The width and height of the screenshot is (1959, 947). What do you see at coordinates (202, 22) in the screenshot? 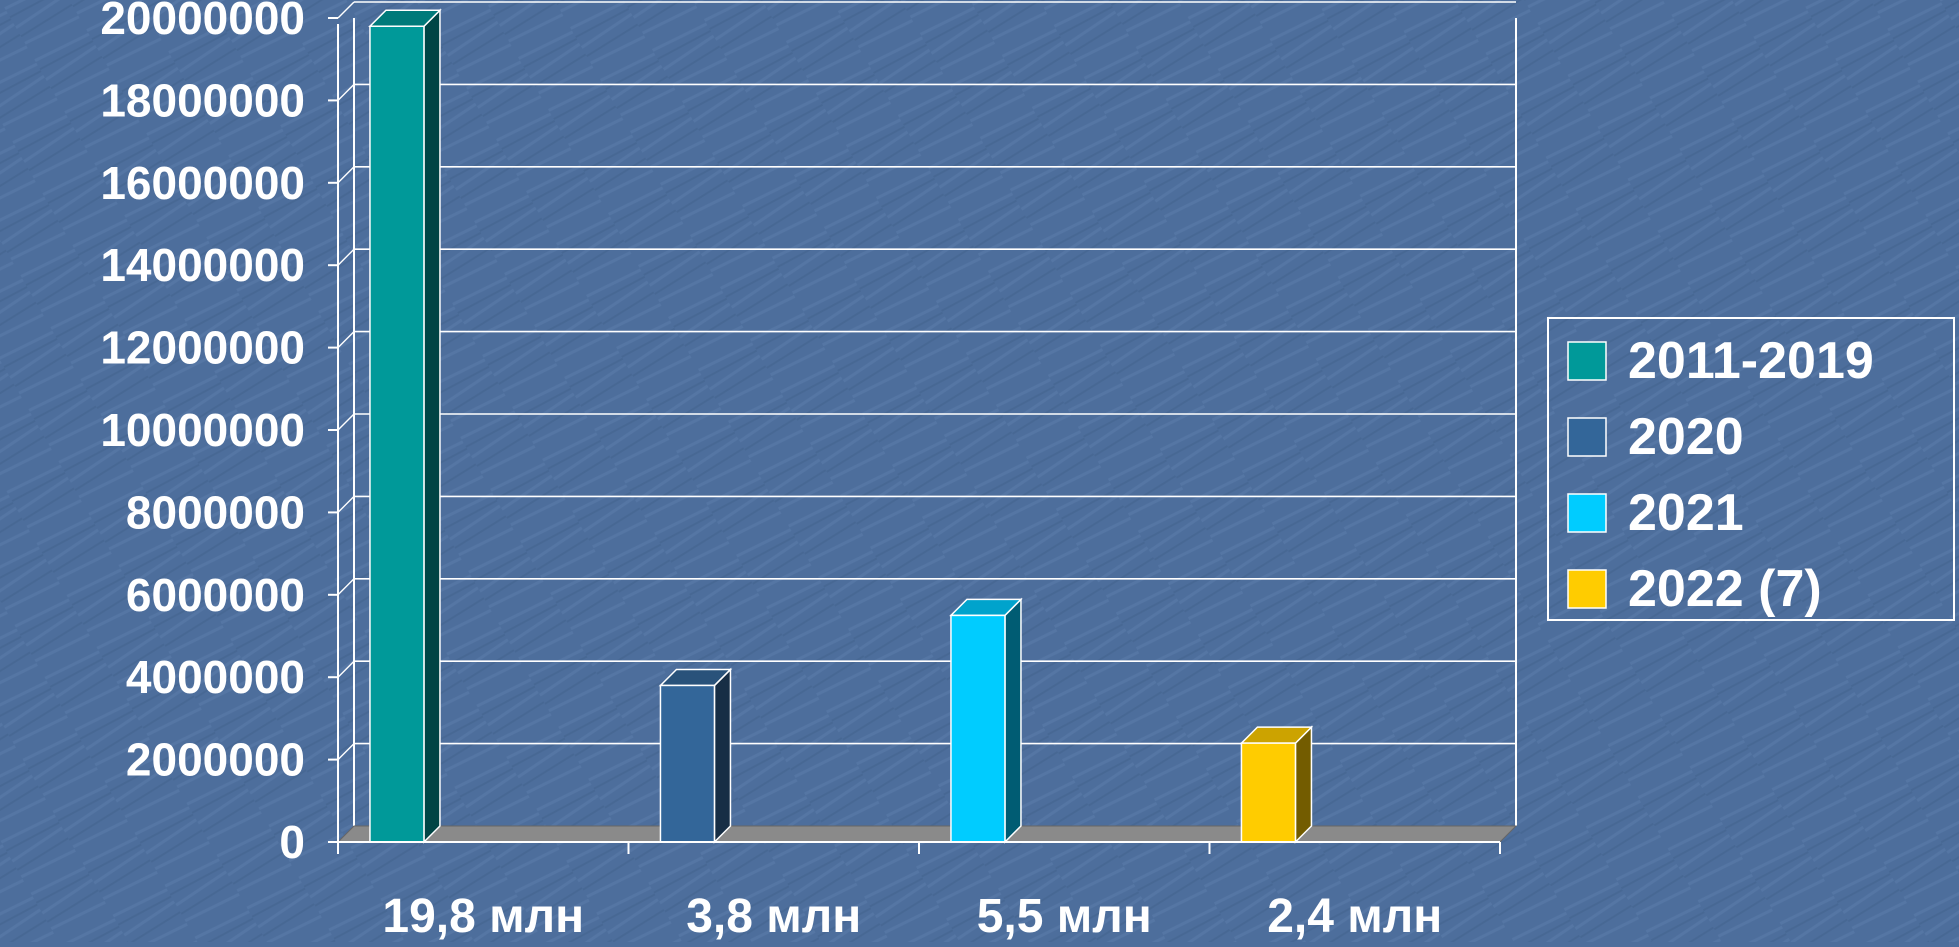
I see `y-tick-label: 20000000` at bounding box center [202, 22].